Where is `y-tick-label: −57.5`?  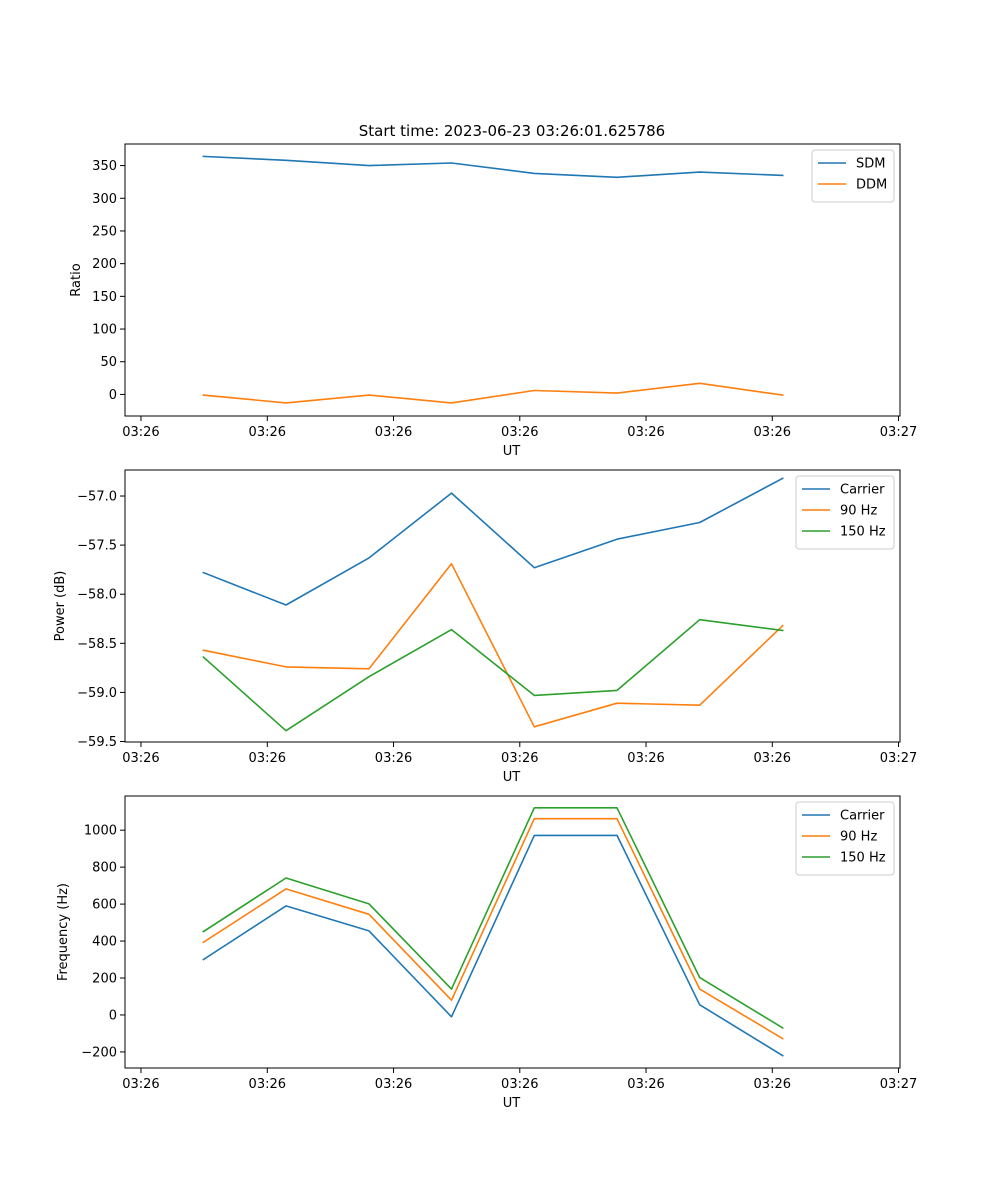 y-tick-label: −57.5 is located at coordinates (97, 546).